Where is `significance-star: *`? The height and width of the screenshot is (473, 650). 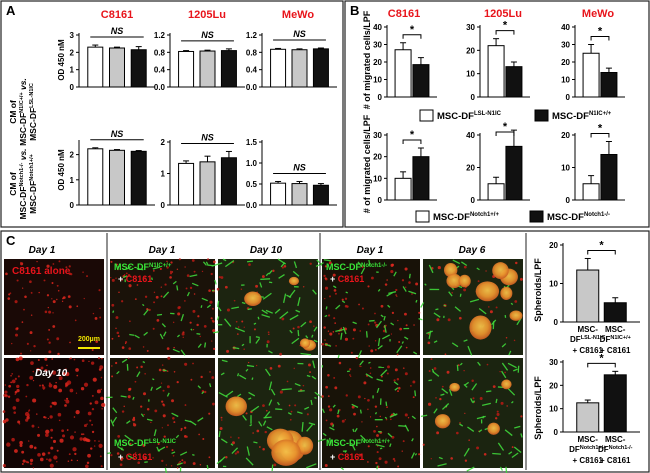 significance-star: * is located at coordinates (600, 129).